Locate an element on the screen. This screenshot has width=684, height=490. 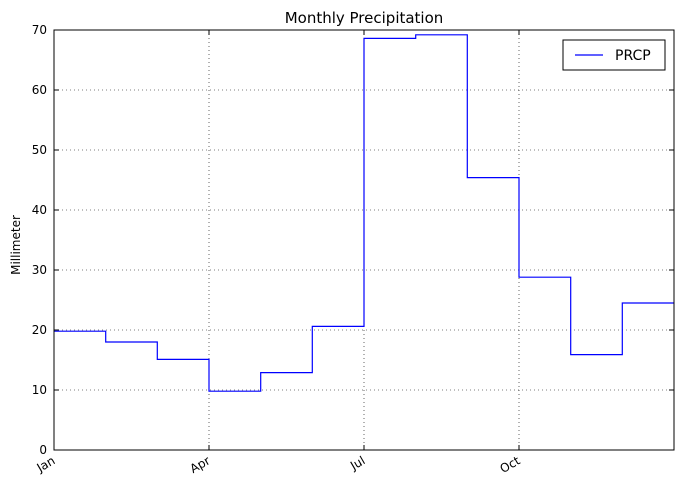
legend-label-prcp: PRCP is located at coordinates (633, 56).